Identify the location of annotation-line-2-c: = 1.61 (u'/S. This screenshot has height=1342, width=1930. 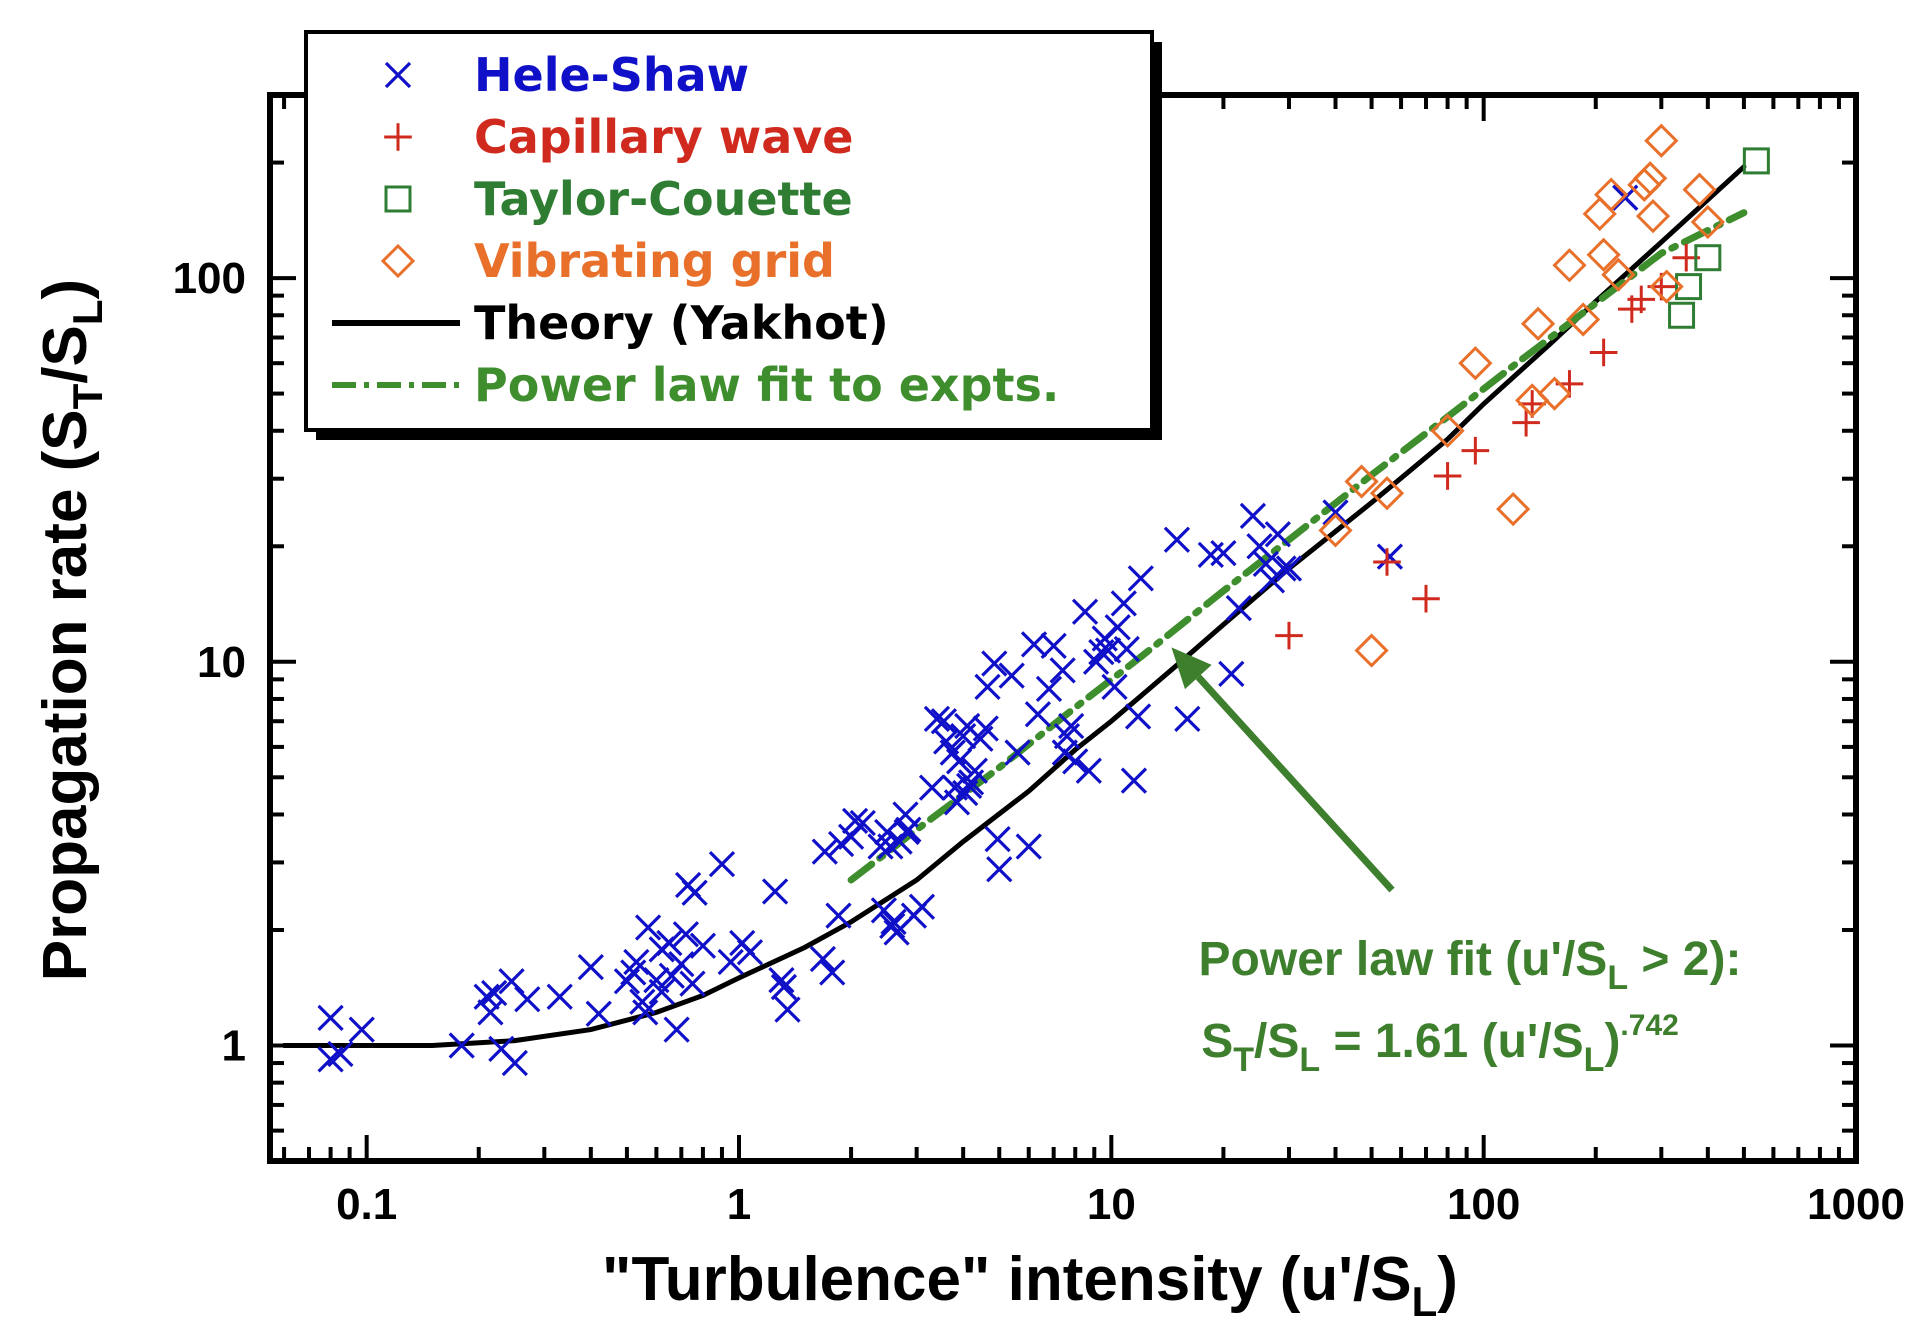
(1452, 1041).